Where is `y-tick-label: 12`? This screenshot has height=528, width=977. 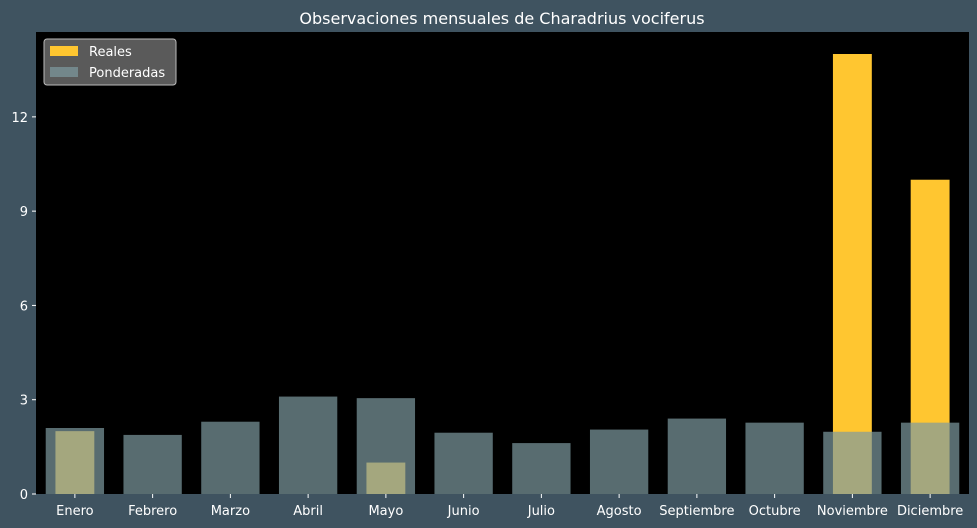
y-tick-label: 12 is located at coordinates (19, 118).